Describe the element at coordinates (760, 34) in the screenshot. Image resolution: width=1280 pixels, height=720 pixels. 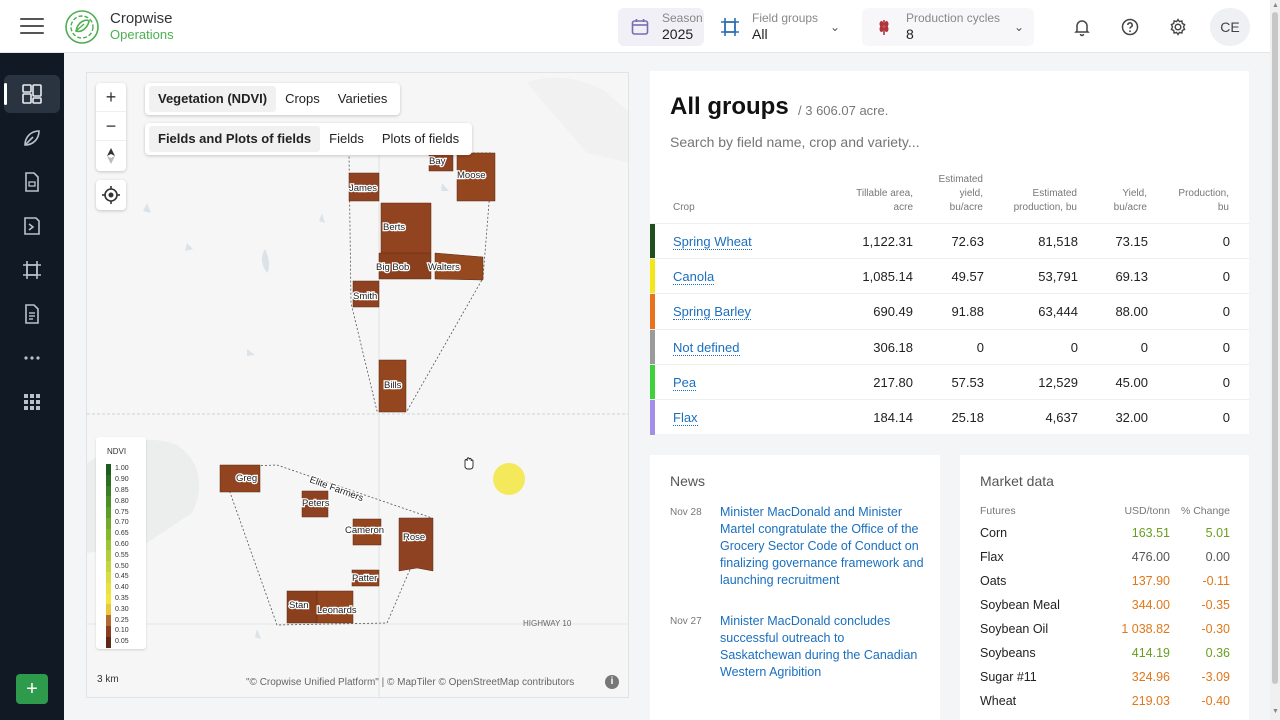
I see `field-groups-value: All` at that location.